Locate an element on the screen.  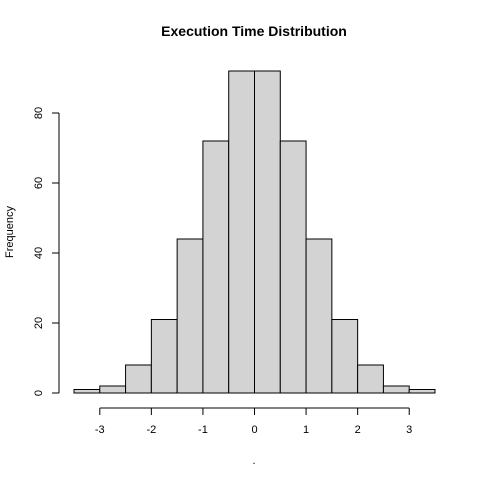
x-tick-label: 3 is located at coordinates (409, 430).